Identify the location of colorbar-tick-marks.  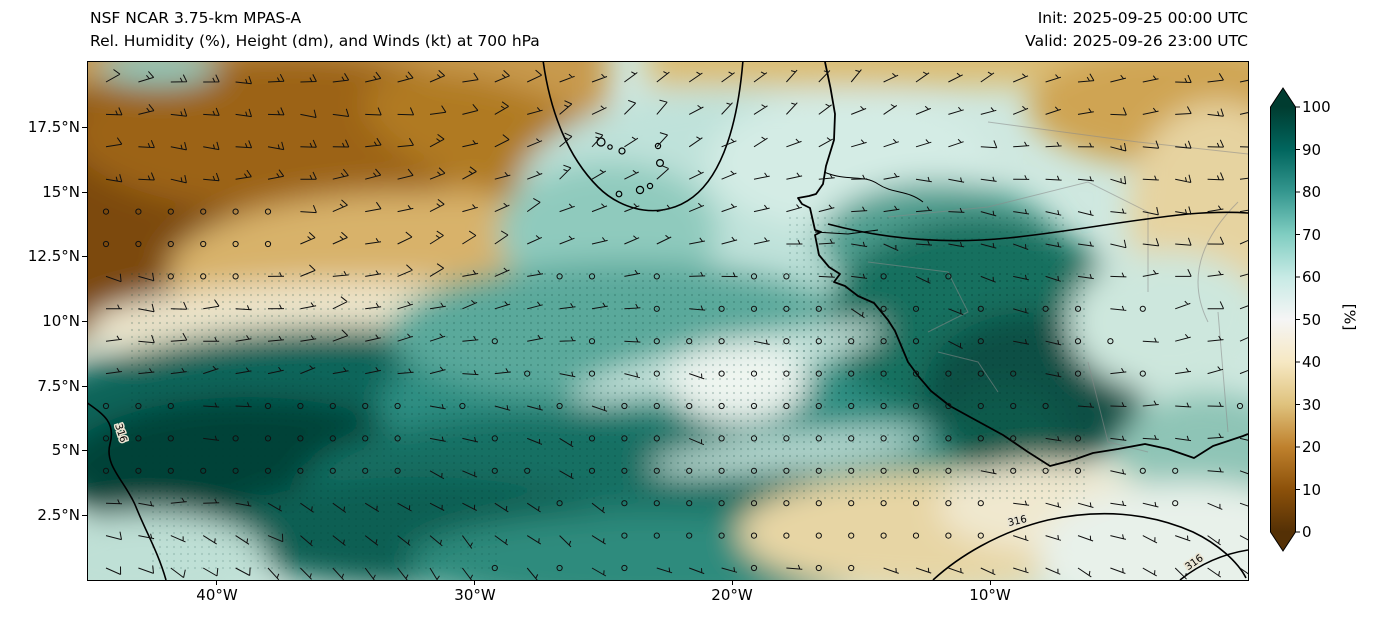
(1297, 319).